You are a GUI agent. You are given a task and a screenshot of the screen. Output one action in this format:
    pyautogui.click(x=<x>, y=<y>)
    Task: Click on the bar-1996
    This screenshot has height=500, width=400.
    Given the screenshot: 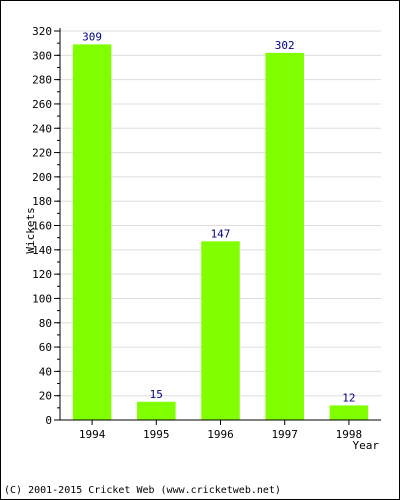 What is the action you would take?
    pyautogui.click(x=220, y=330)
    